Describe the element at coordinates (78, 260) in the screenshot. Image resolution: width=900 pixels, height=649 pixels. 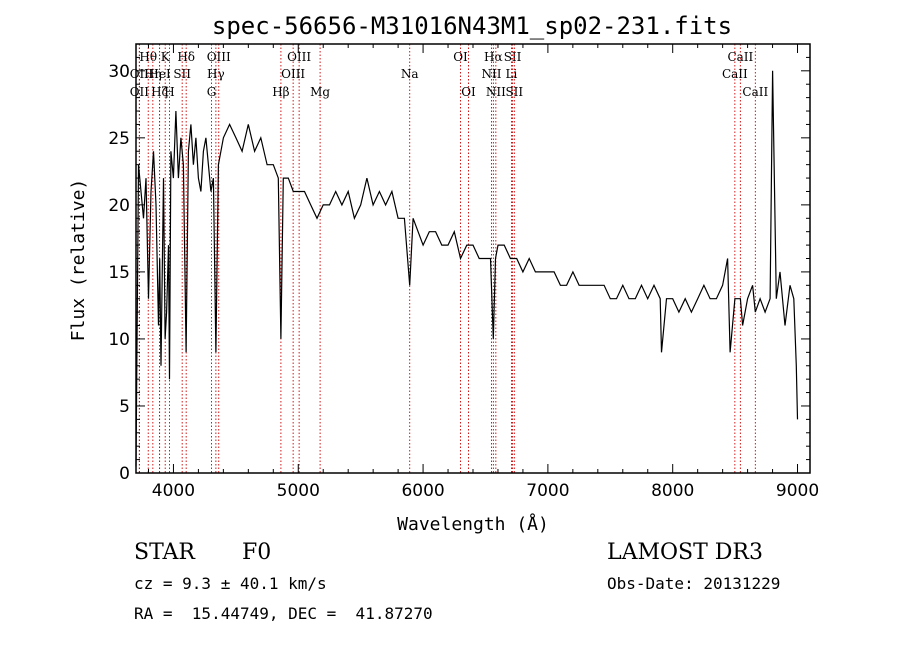
I see `y-axis-label: Flux (relative)` at that location.